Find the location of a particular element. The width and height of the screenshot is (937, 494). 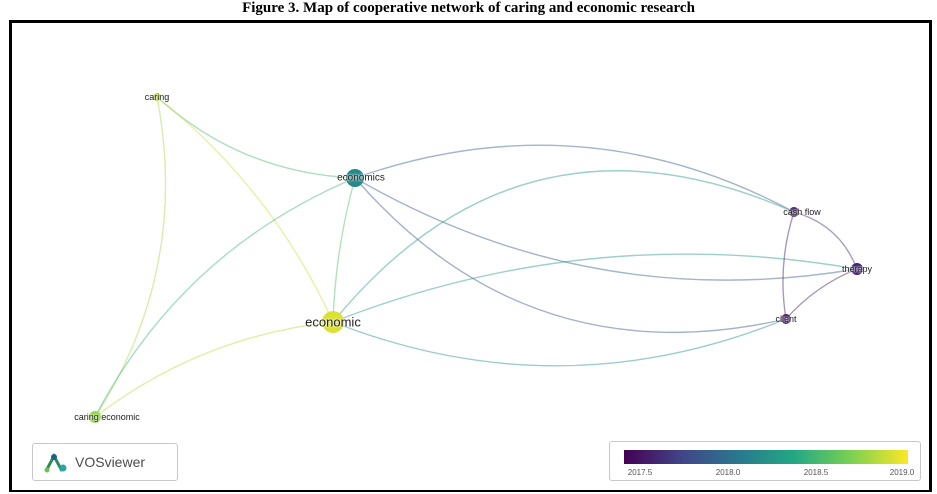

color-scale-legend: 2017.5 2018.0 2018.5 2019.0 is located at coordinates (765, 461).